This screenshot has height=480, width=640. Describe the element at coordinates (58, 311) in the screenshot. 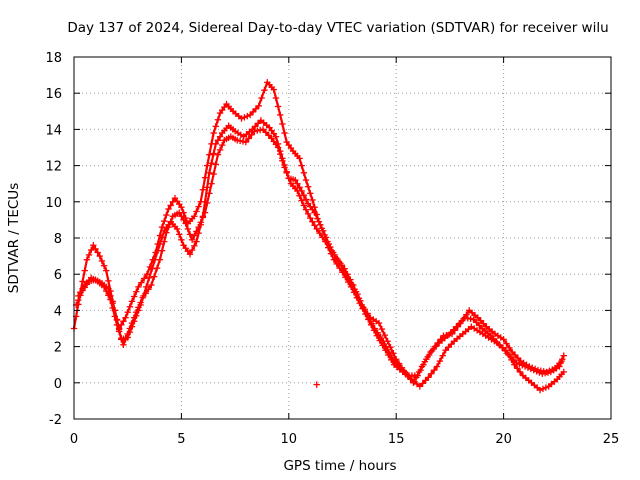

I see `y-tick-label: 4` at that location.